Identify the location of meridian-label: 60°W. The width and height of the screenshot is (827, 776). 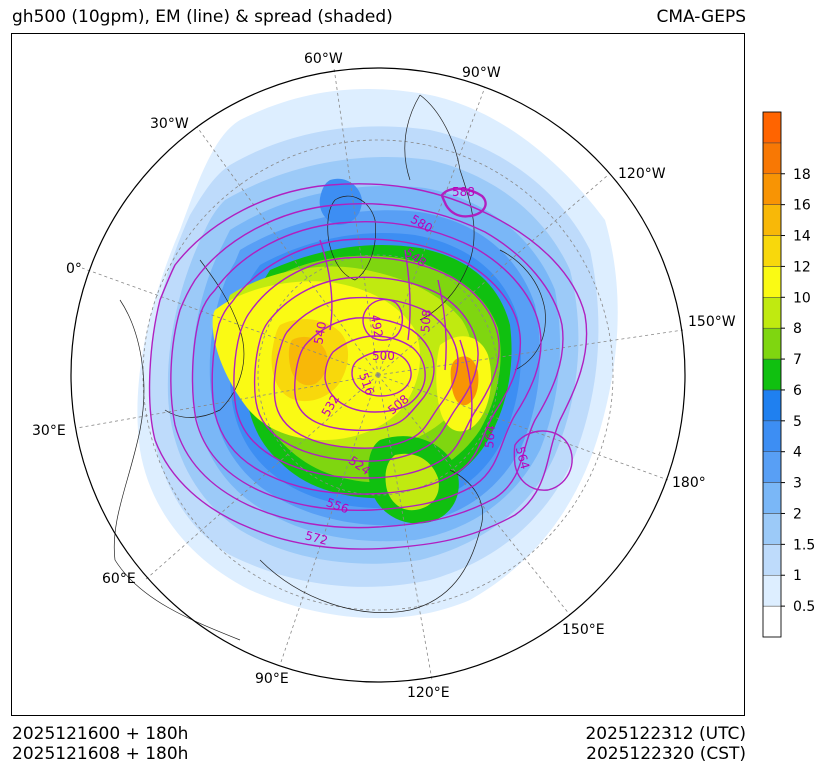
(323, 59).